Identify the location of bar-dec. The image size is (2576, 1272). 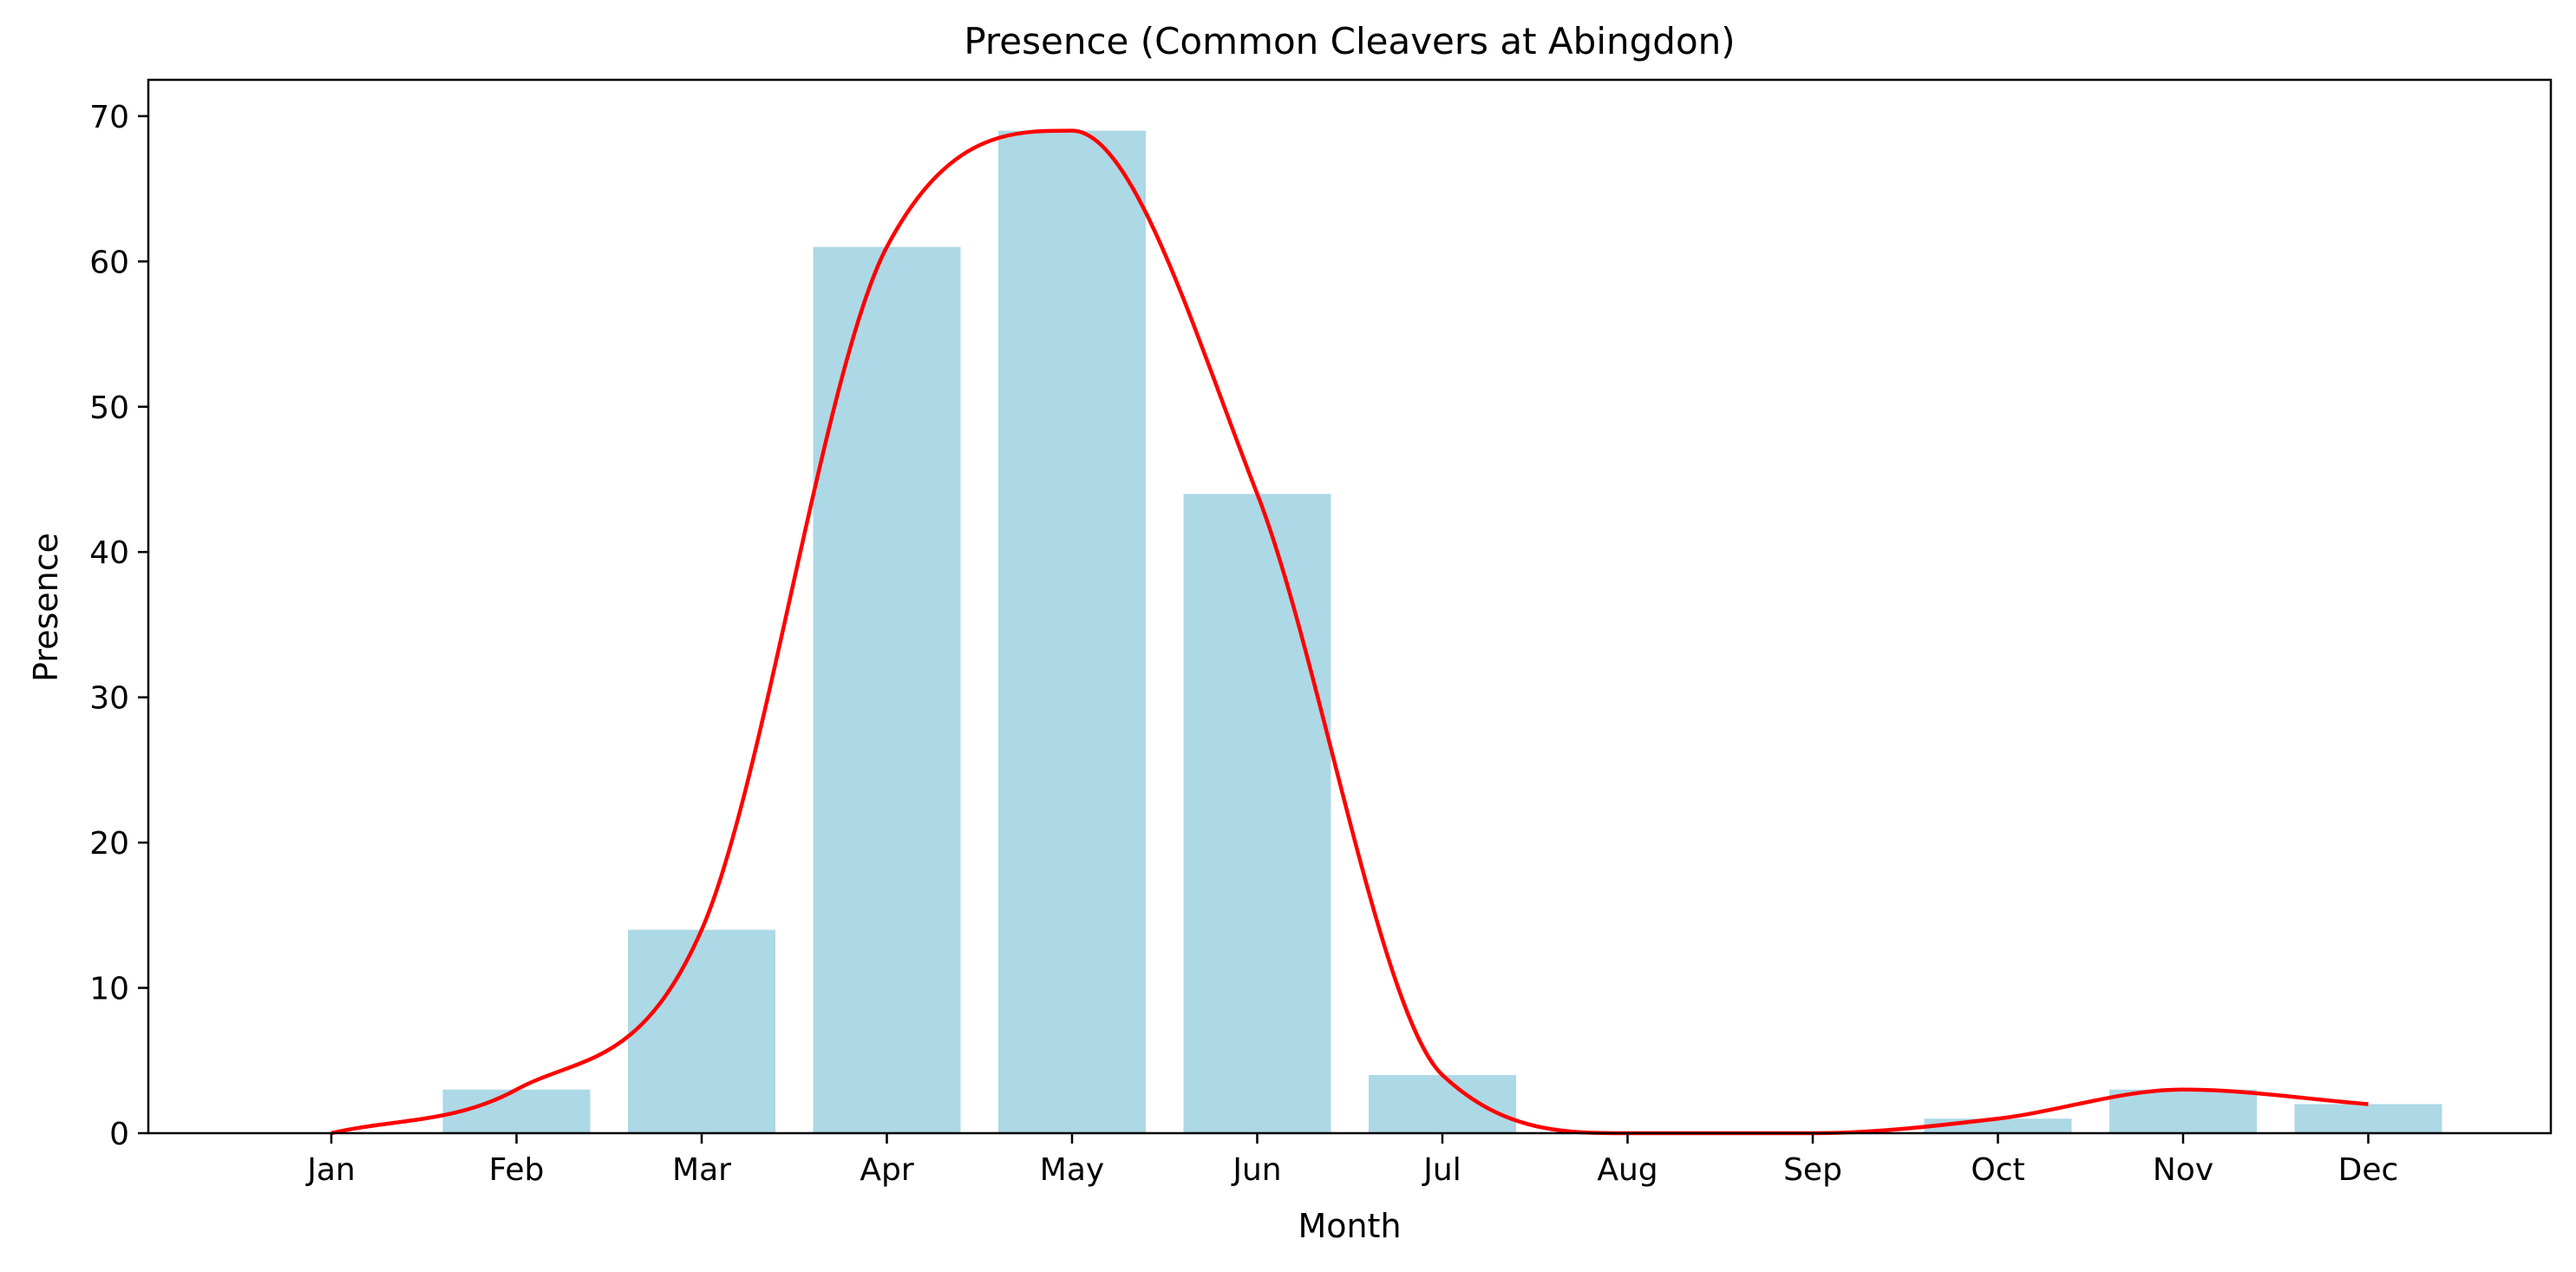
(2368, 1118).